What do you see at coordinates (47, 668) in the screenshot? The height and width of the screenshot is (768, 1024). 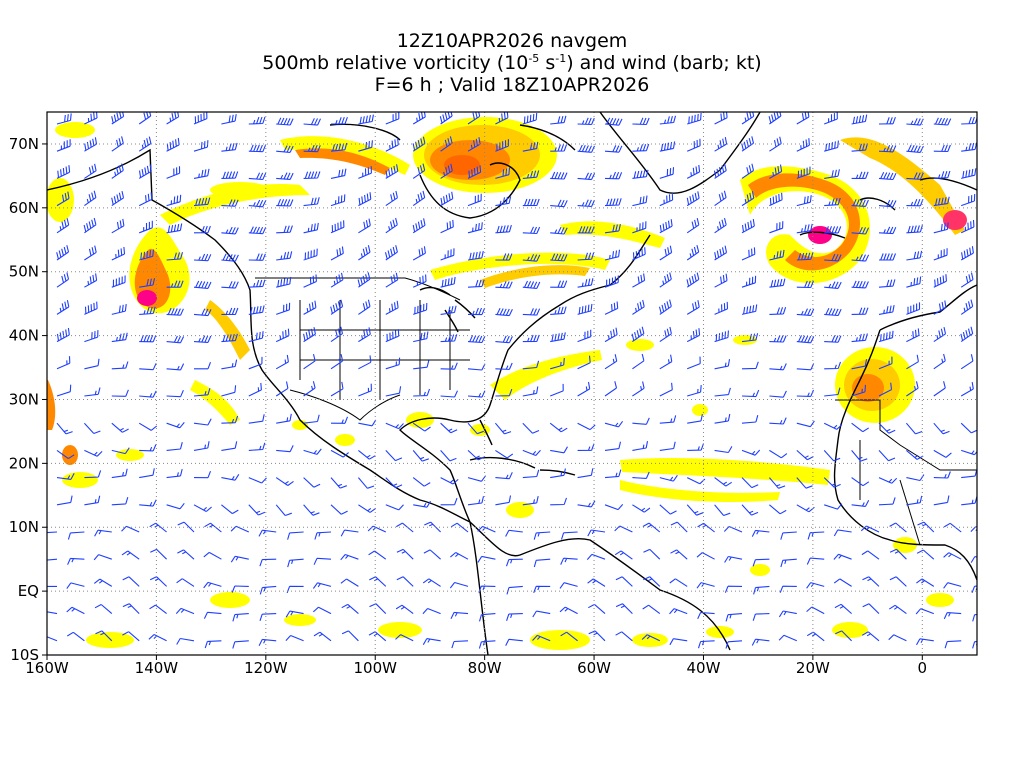 I see `longitude-label: 160W` at bounding box center [47, 668].